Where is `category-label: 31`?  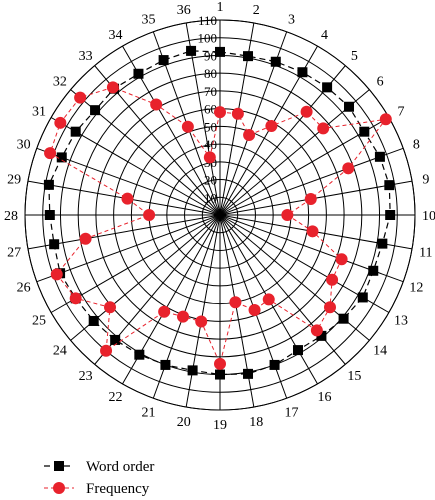 category-label: 31 is located at coordinates (39, 112).